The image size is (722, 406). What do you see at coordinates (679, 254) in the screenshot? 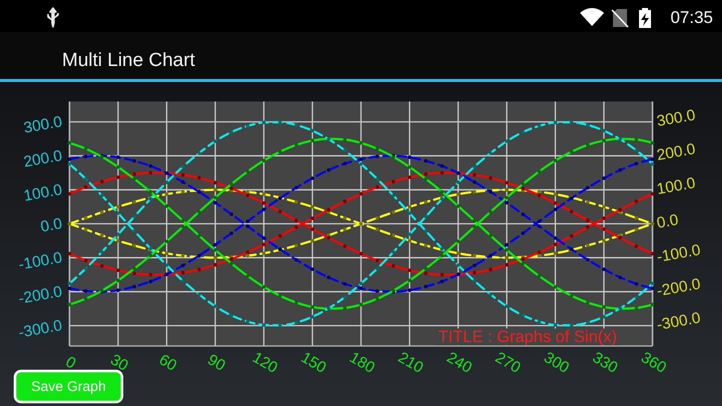
I see `y2-tick-label: -100.0` at bounding box center [679, 254].